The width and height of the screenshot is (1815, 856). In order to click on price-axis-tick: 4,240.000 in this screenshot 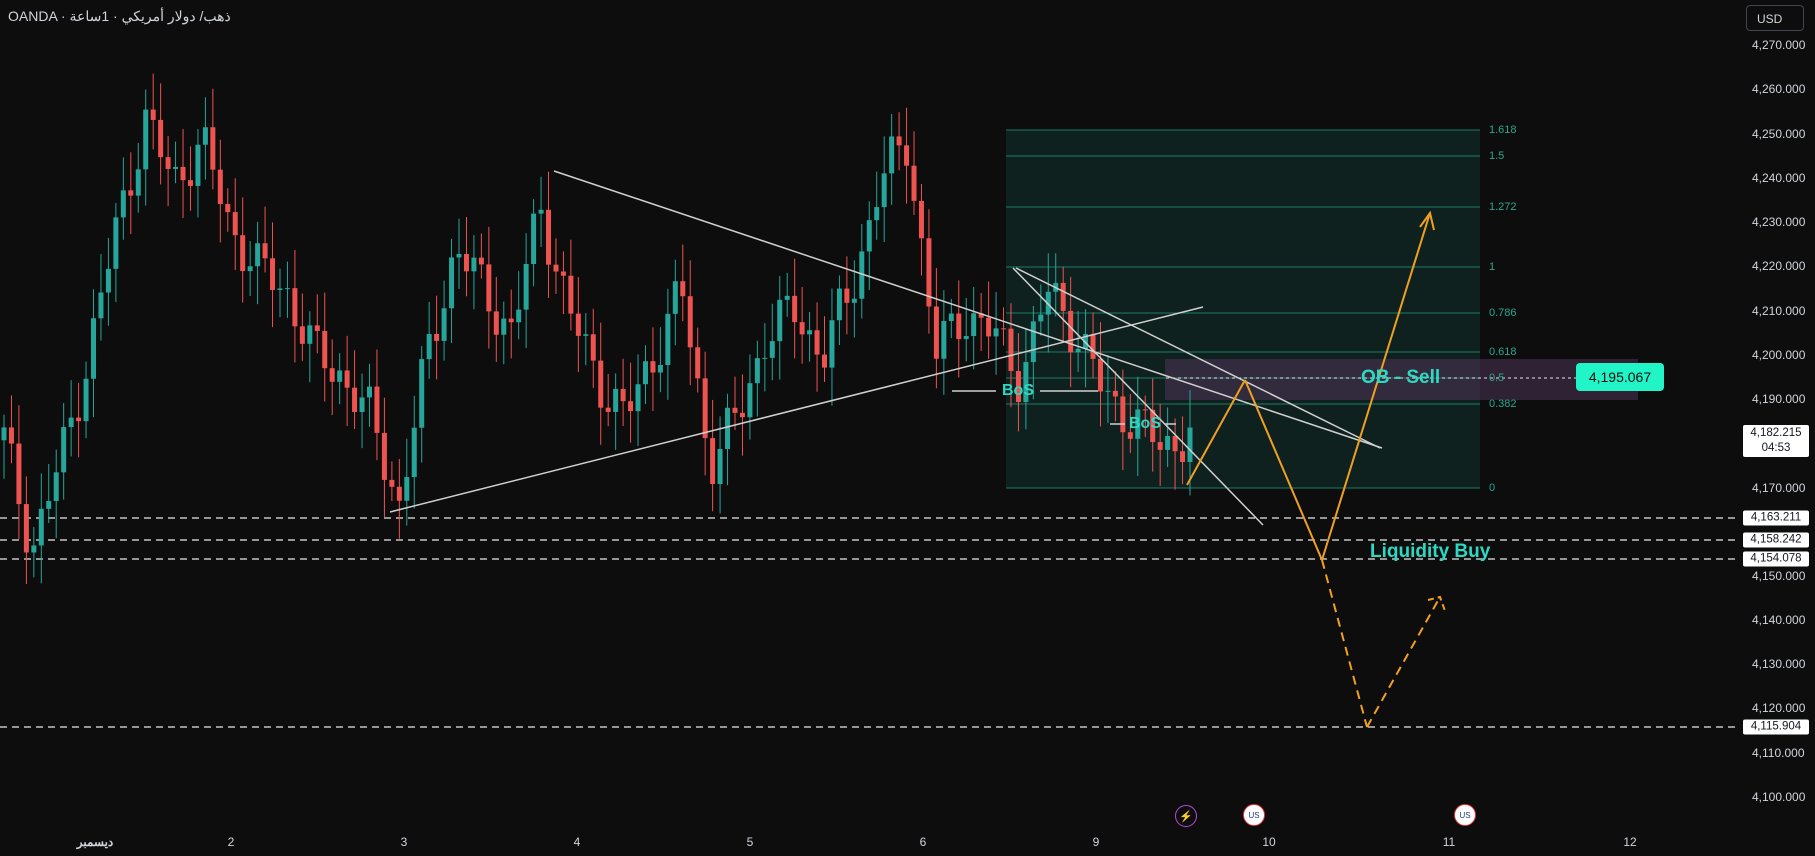, I will do `click(1779, 178)`.